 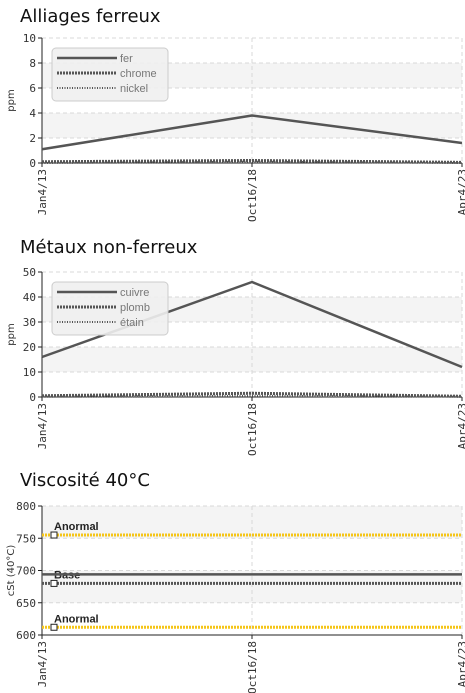 What do you see at coordinates (132, 323) in the screenshot?
I see `legend-label: étain` at bounding box center [132, 323].